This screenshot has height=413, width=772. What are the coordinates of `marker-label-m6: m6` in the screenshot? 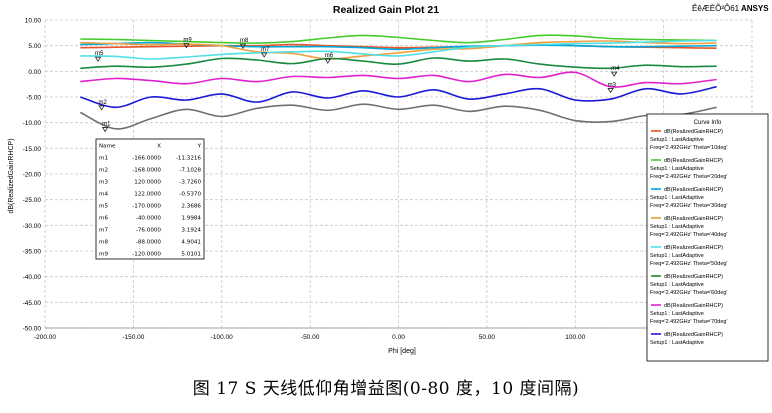 It's located at (329, 56).